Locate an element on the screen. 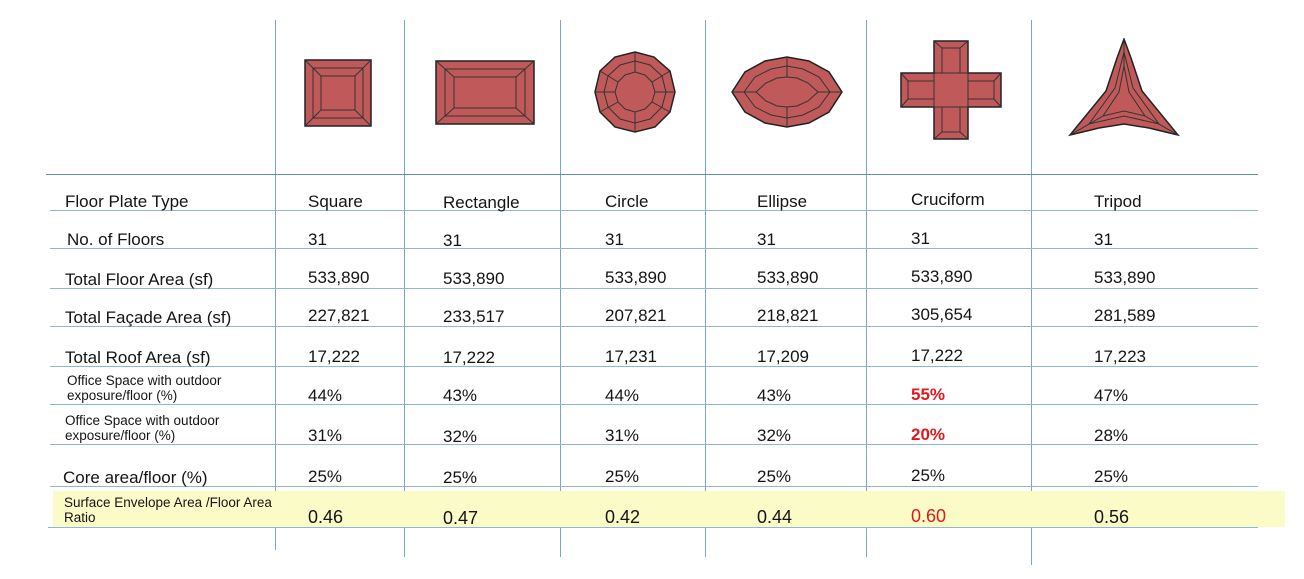  cell-ellipse-type: Ellipse is located at coordinates (782, 201).